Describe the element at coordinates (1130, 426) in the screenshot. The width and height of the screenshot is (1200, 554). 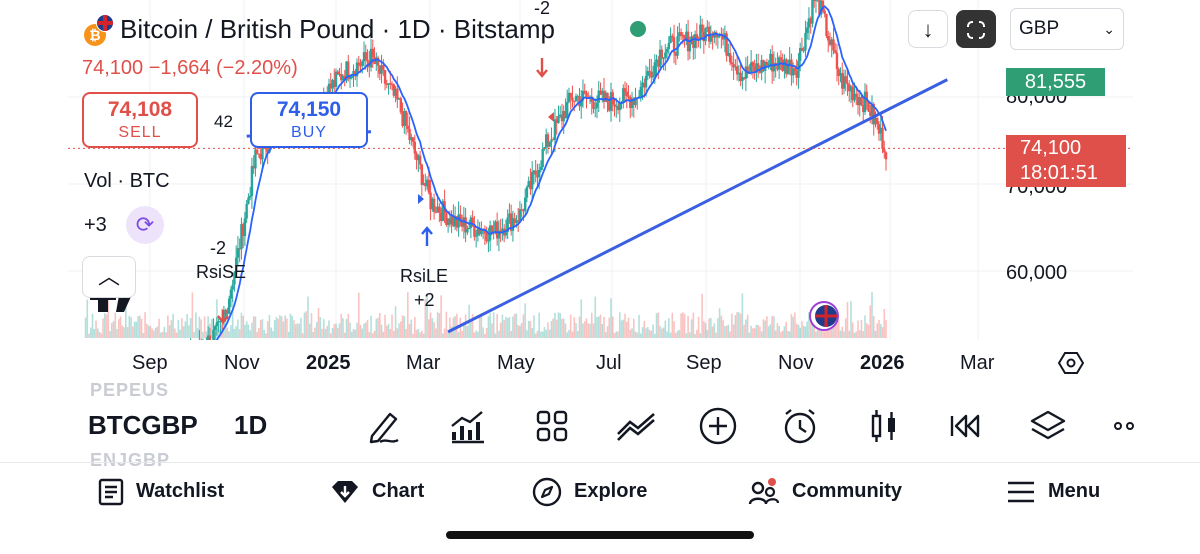
I see `more-icon` at that location.